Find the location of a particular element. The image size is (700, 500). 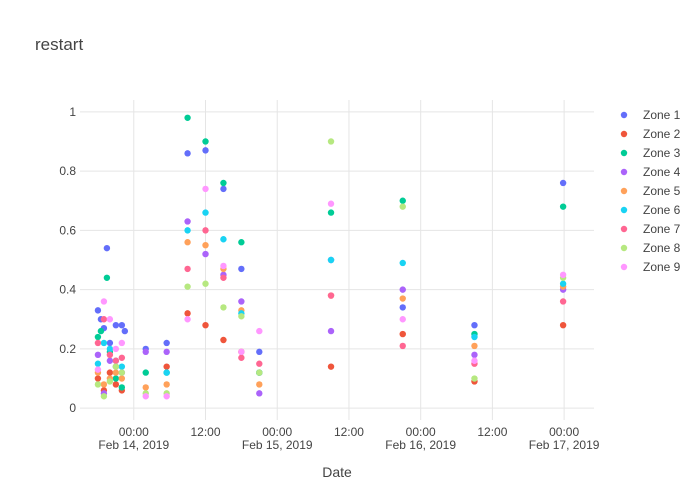

y-tick-label: 0.2 is located at coordinates (67, 349).